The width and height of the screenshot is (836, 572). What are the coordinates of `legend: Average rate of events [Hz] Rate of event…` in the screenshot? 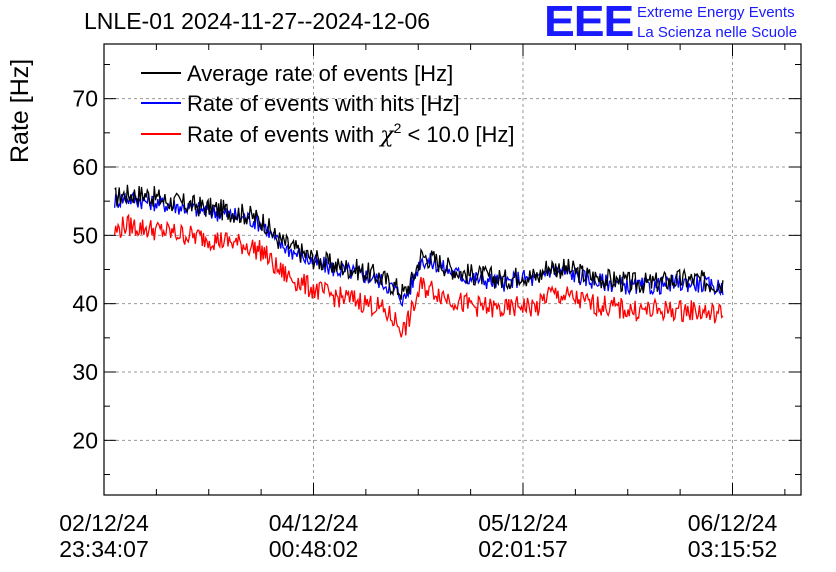 It's located at (327, 104).